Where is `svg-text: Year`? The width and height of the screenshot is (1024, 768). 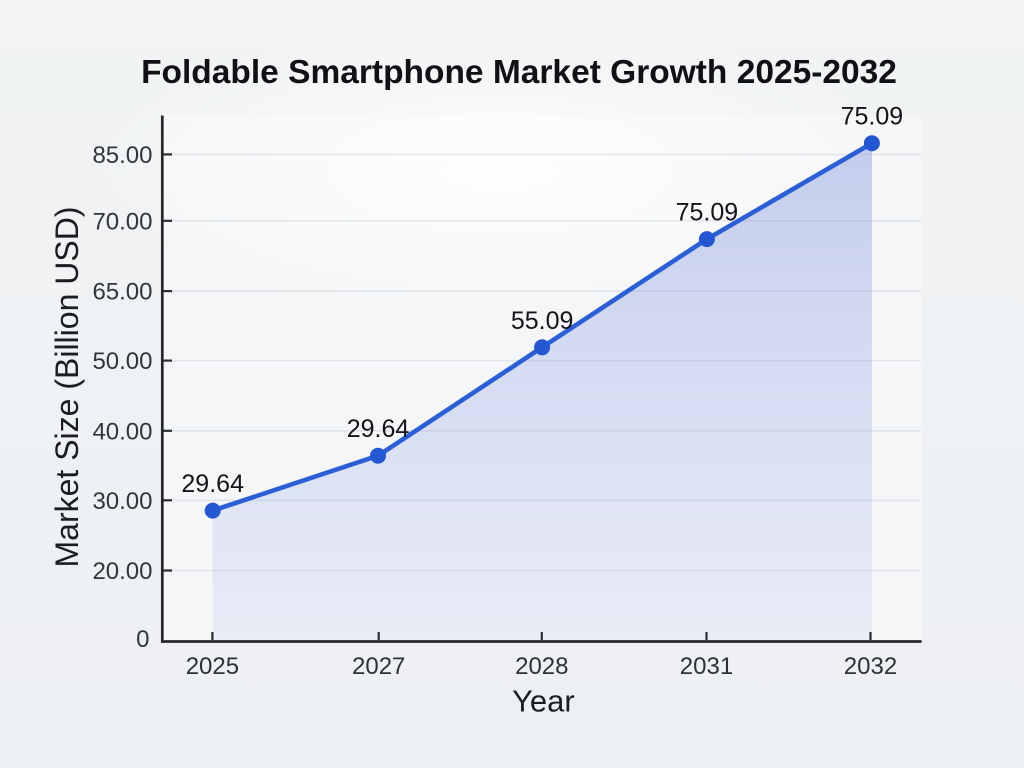 svg-text: Year is located at coordinates (543, 701).